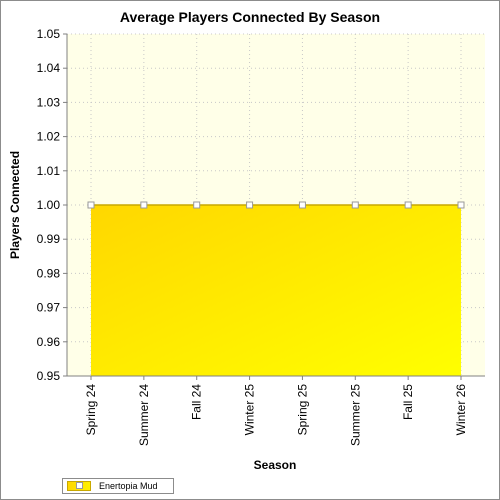 The height and width of the screenshot is (500, 500). Describe the element at coordinates (15, 205) in the screenshot. I see `y-axis-label: Players Connected` at that location.